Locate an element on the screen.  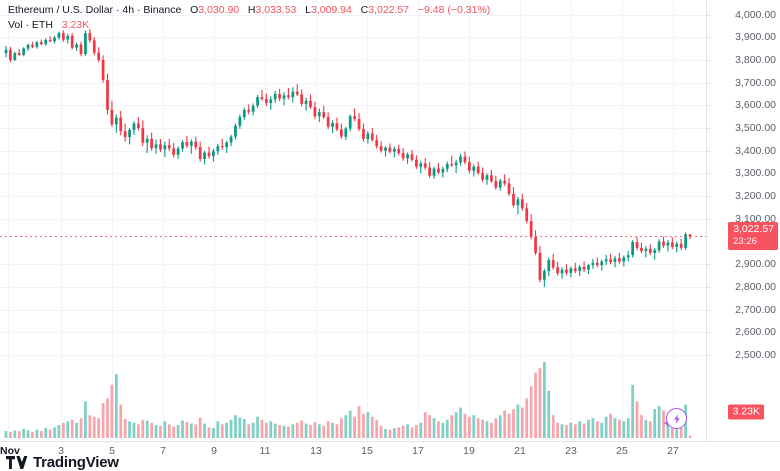
time-axis-divider is located at coordinates (390, 441).